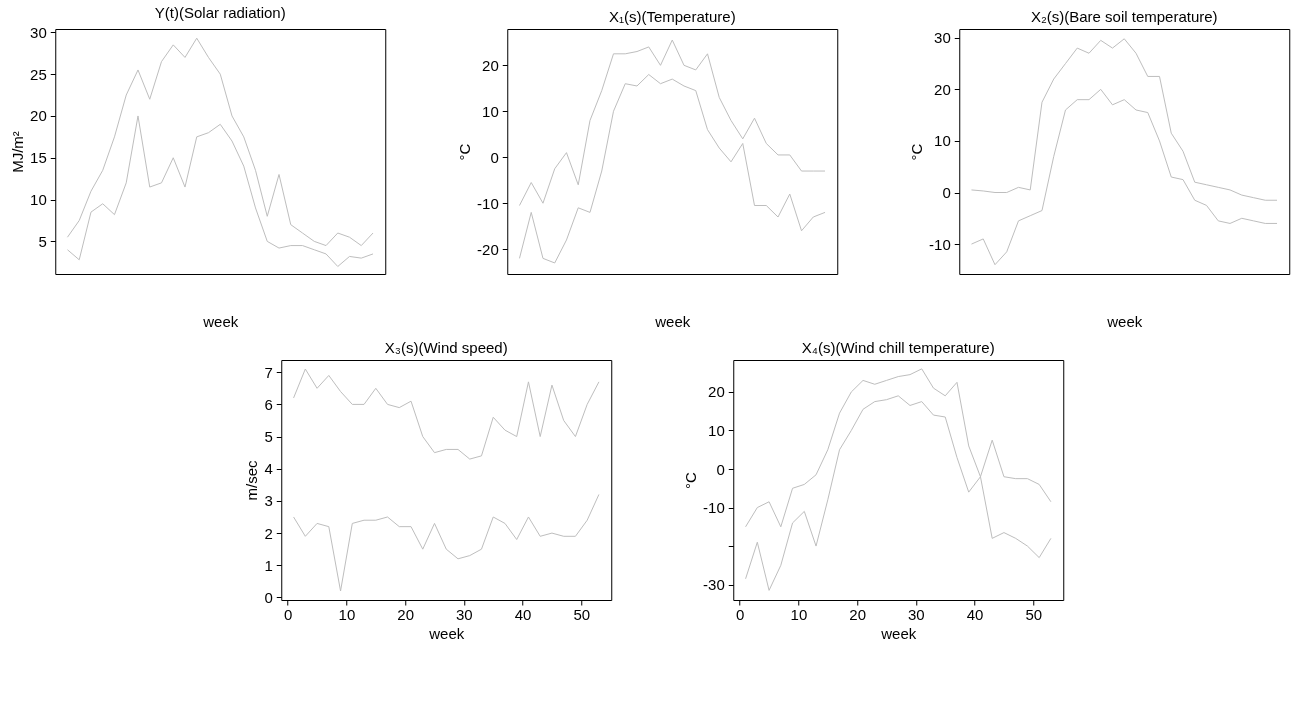  What do you see at coordinates (38, 158) in the screenshot?
I see `y-tick-label: 15` at bounding box center [38, 158].